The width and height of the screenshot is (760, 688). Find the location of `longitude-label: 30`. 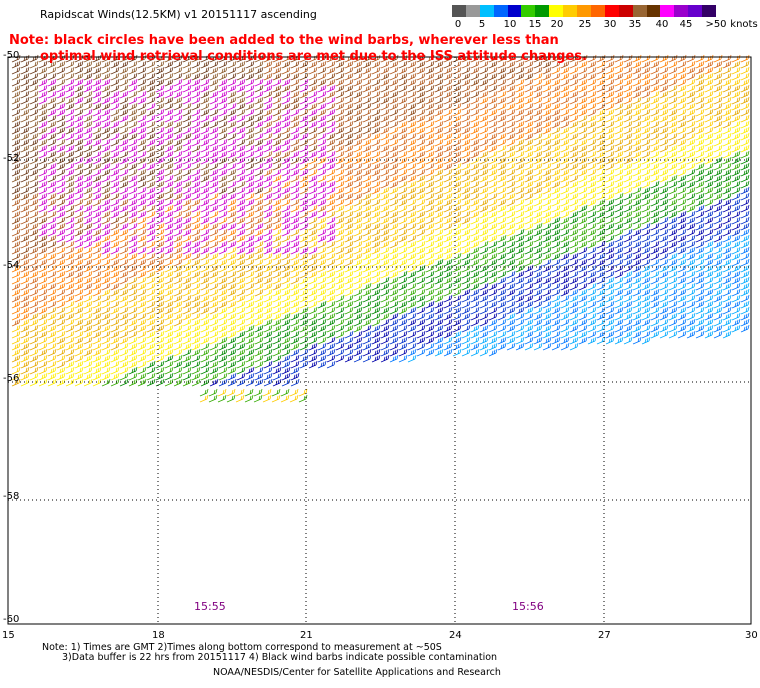

longitude-label: 30 is located at coordinates (751, 635).